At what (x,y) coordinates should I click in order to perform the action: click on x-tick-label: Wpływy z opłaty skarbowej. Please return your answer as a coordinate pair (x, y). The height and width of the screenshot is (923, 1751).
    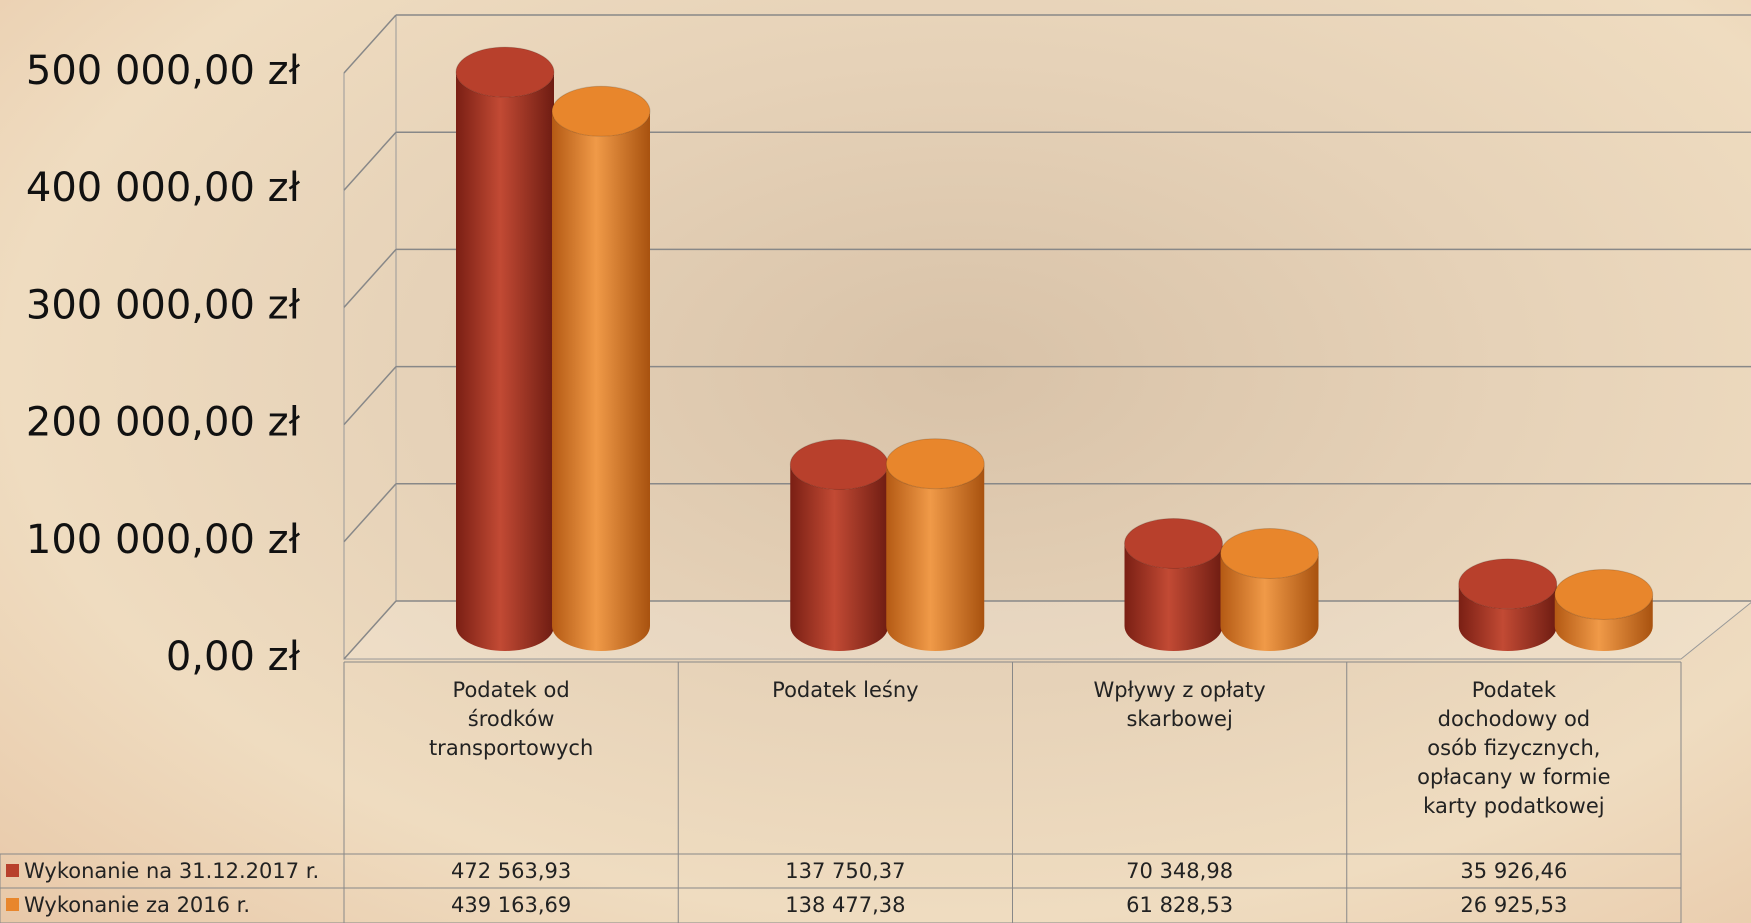
    Looking at the image, I should click on (1179, 704).